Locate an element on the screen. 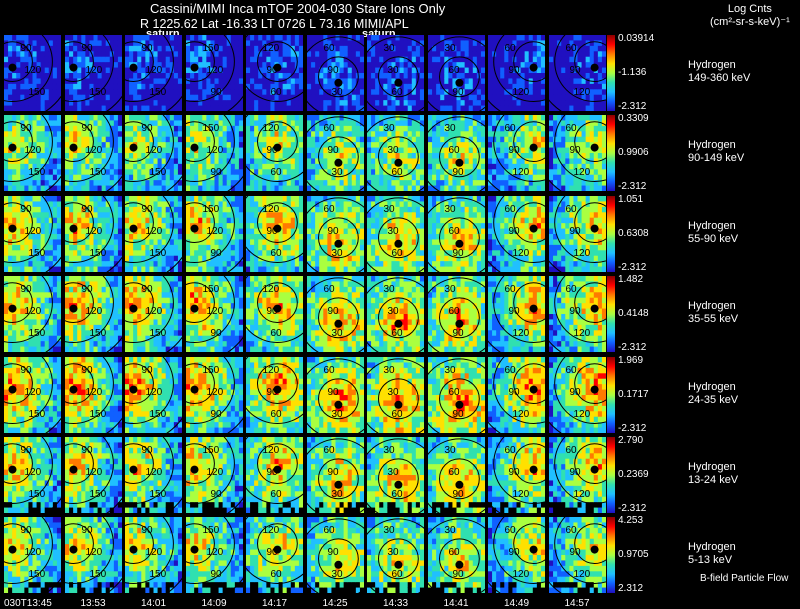  contour-line is located at coordinates (338, 157).